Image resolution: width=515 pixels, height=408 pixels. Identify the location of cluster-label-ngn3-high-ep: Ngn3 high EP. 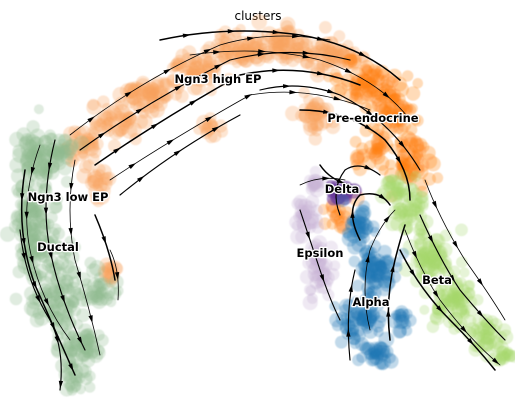
(218, 79).